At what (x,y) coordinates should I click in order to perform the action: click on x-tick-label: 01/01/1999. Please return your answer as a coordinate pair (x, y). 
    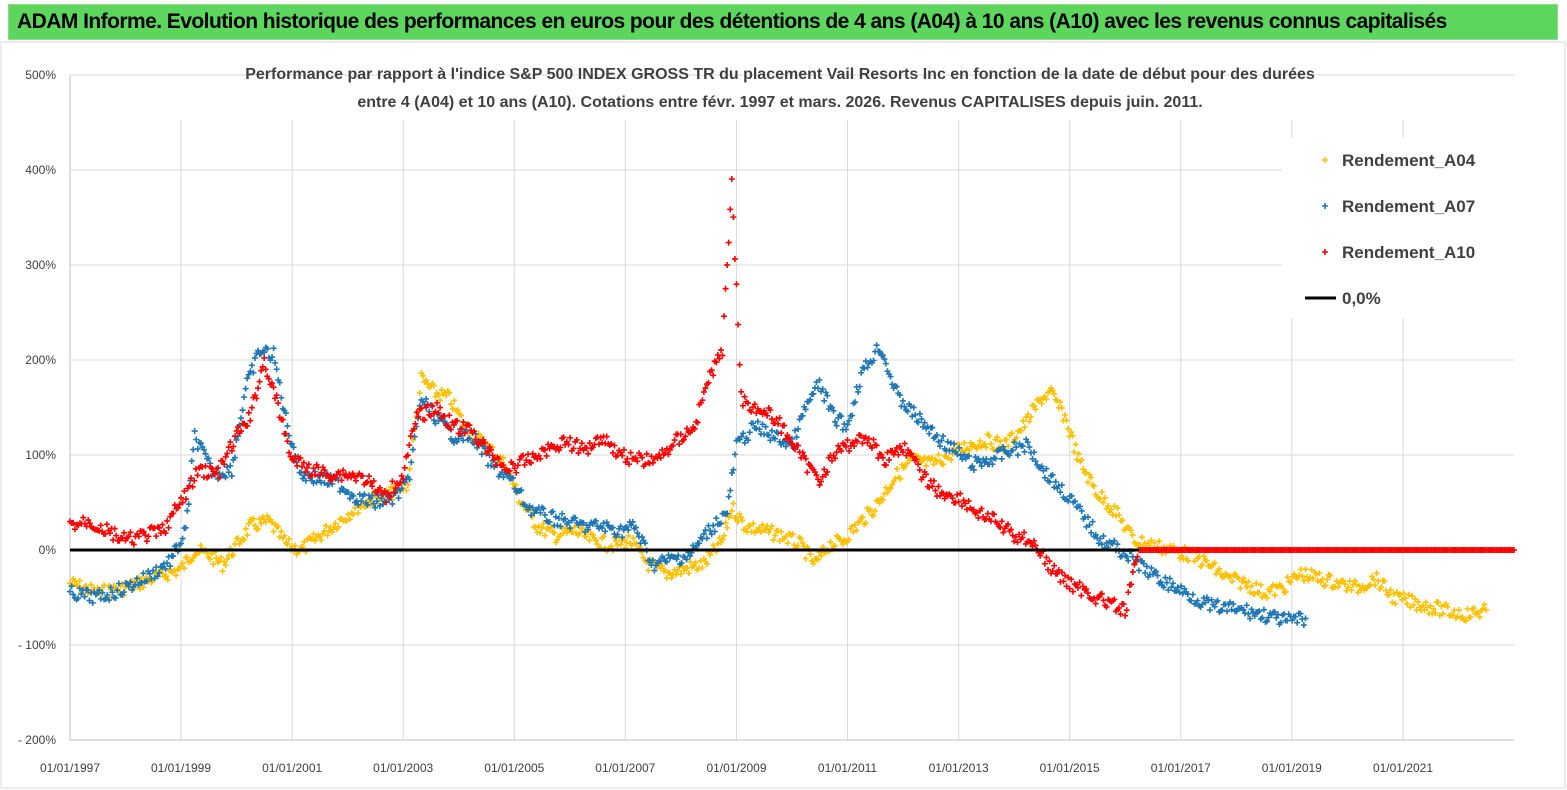
    Looking at the image, I should click on (181, 768).